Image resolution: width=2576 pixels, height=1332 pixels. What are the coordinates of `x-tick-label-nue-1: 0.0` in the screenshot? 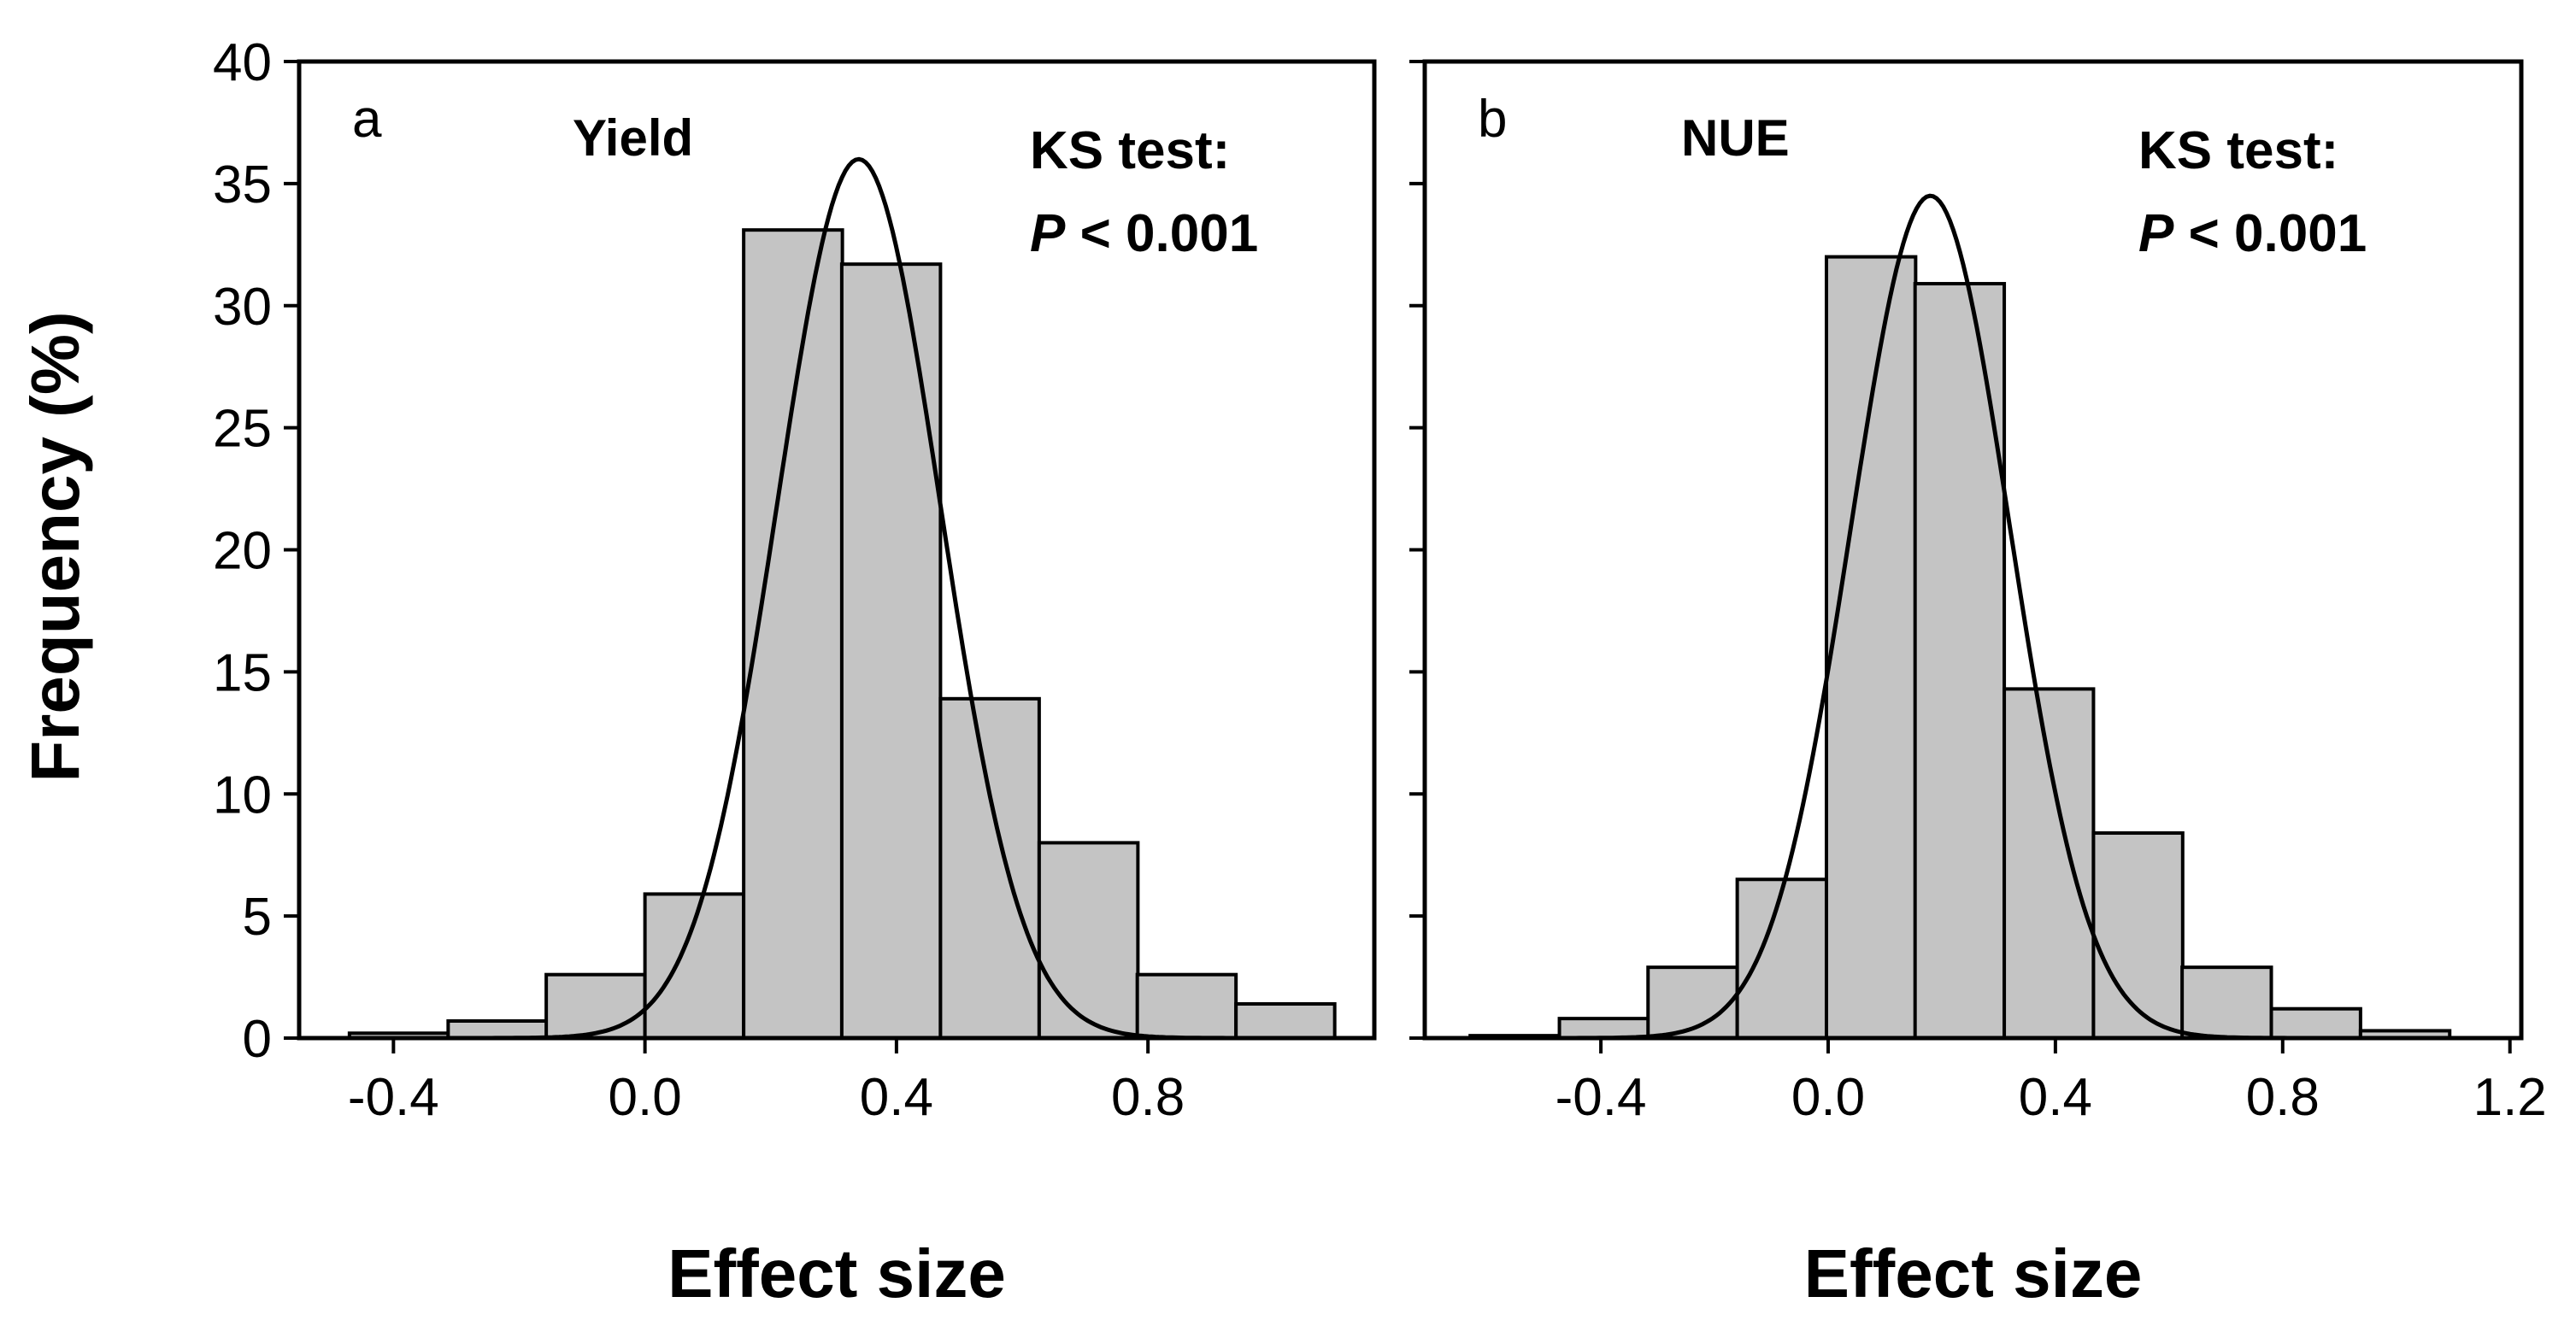 It's located at (1828, 1098).